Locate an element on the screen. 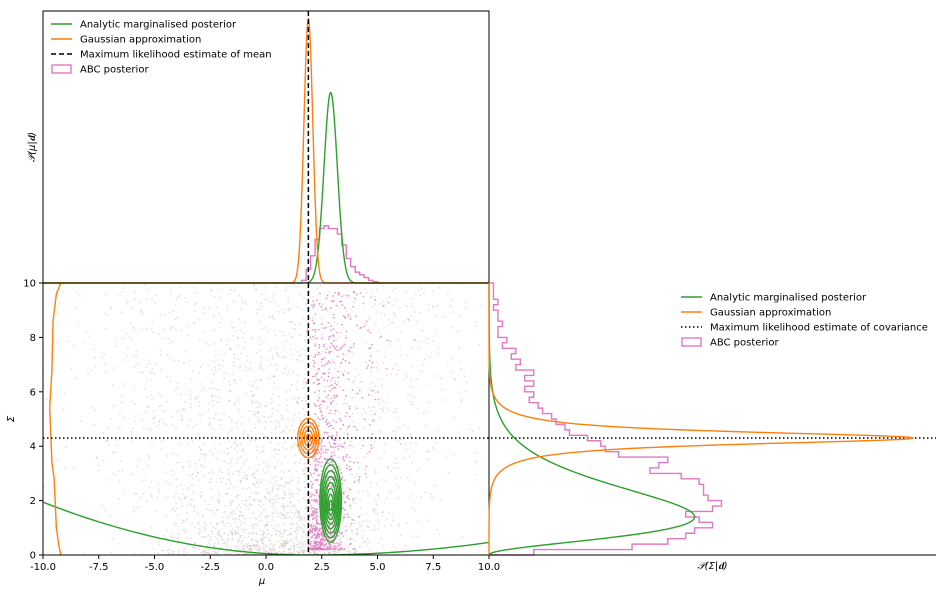 This screenshot has height=599, width=950. y-tick-label: 0 is located at coordinates (33, 556).